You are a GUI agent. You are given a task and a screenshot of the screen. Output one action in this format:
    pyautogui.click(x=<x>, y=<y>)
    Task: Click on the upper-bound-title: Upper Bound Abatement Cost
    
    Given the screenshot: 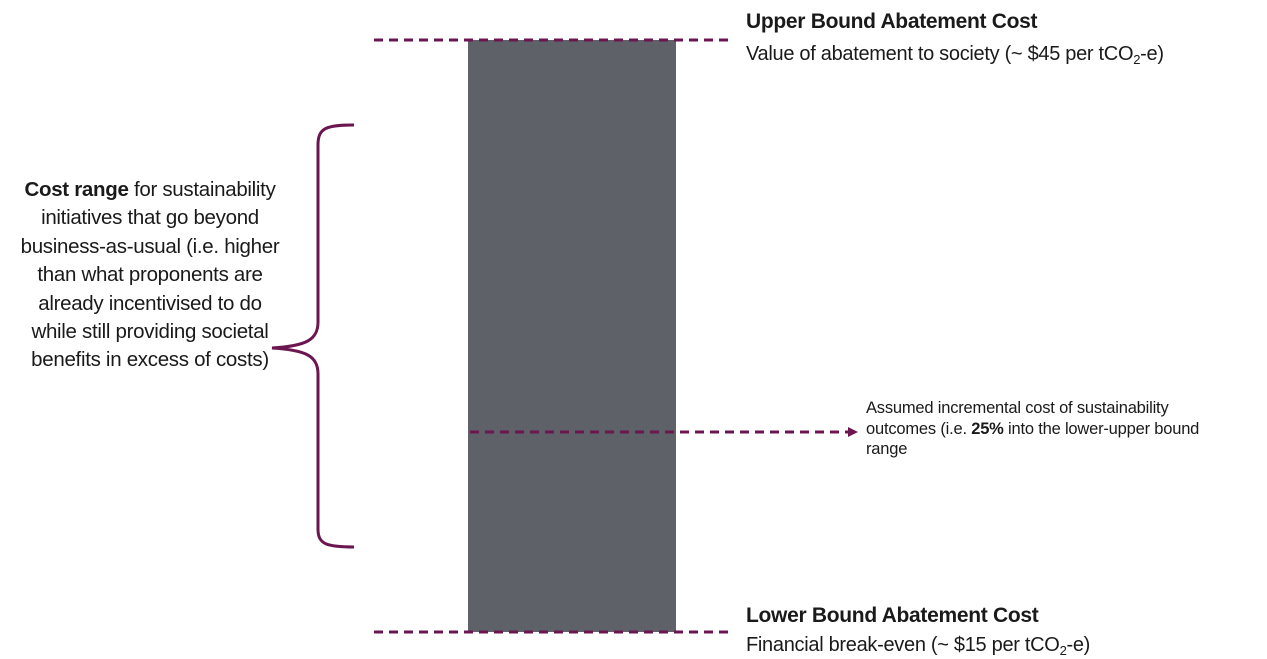 What is the action you would take?
    pyautogui.click(x=892, y=21)
    